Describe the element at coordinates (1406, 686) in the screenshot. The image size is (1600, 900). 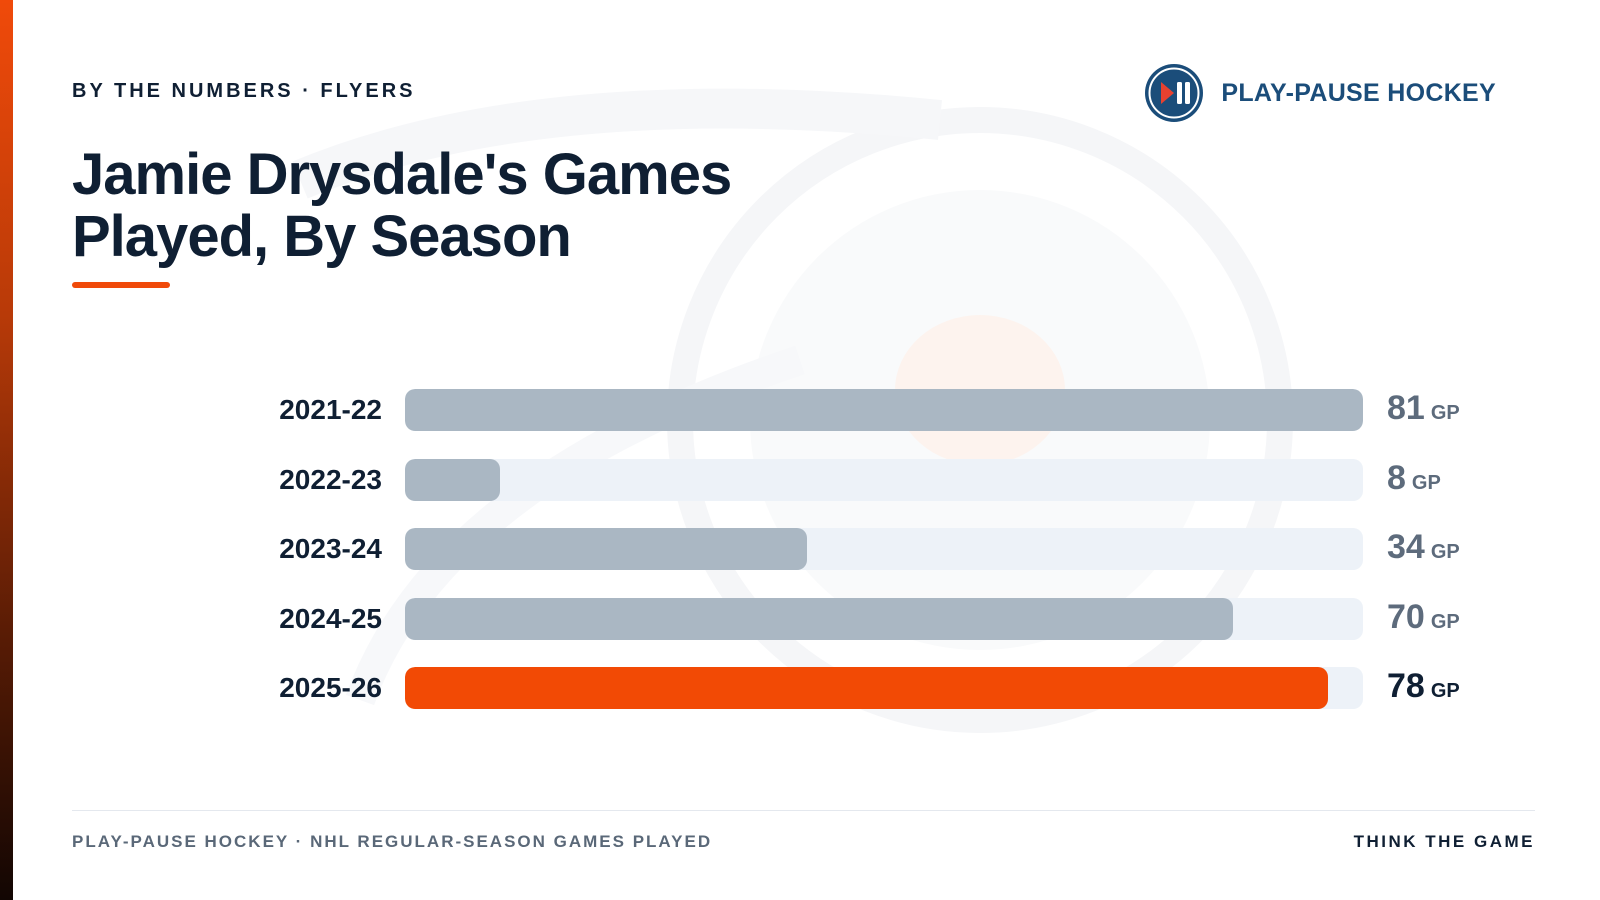
I see `value-number: 78` at that location.